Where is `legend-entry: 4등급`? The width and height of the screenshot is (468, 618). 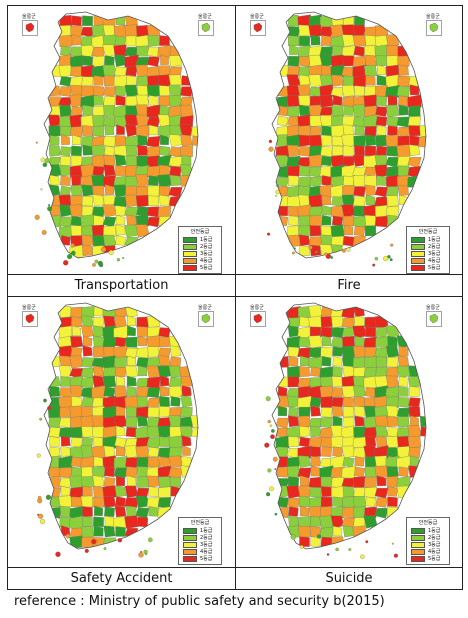 legend-entry: 4등급 is located at coordinates (429, 552).